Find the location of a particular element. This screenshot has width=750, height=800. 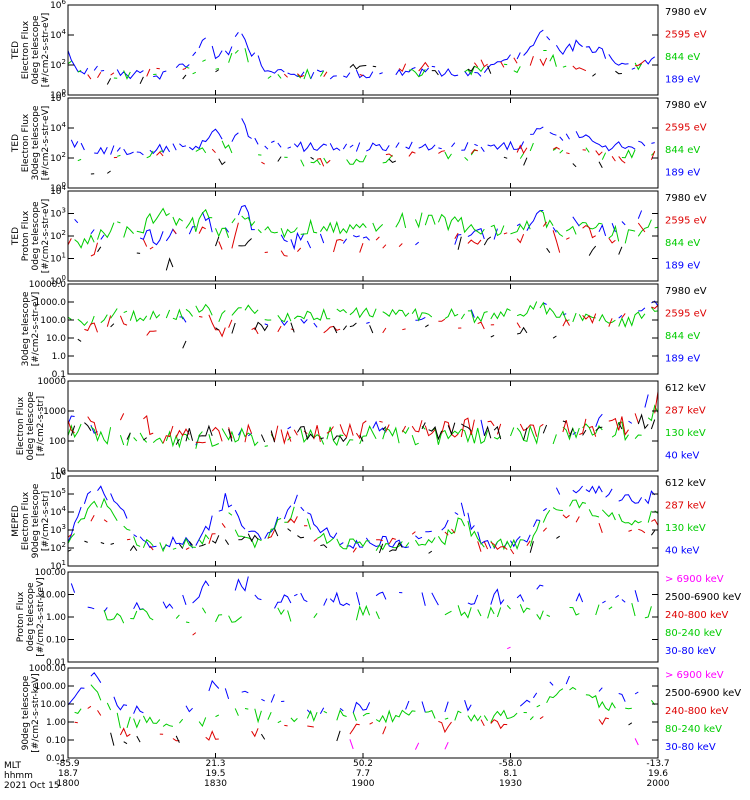

y-tick-label: 0.1 is located at coordinates (59, 375).